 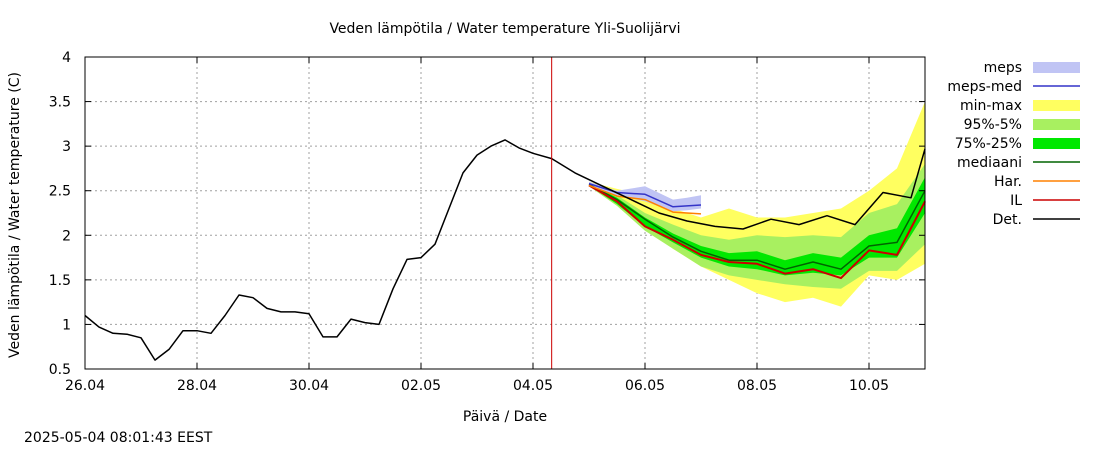 I want to click on x-tick-label: 10.05, so click(x=869, y=386).